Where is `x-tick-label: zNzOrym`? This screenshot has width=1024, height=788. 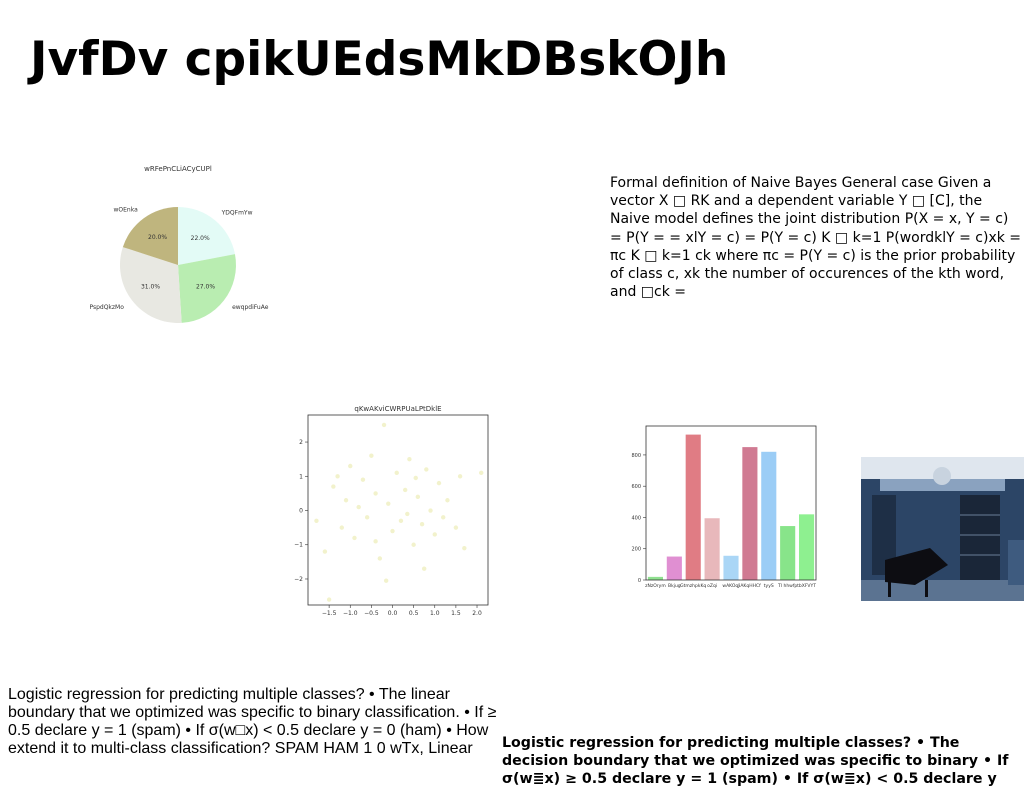 x-tick-label: zNzOrym is located at coordinates (655, 586).